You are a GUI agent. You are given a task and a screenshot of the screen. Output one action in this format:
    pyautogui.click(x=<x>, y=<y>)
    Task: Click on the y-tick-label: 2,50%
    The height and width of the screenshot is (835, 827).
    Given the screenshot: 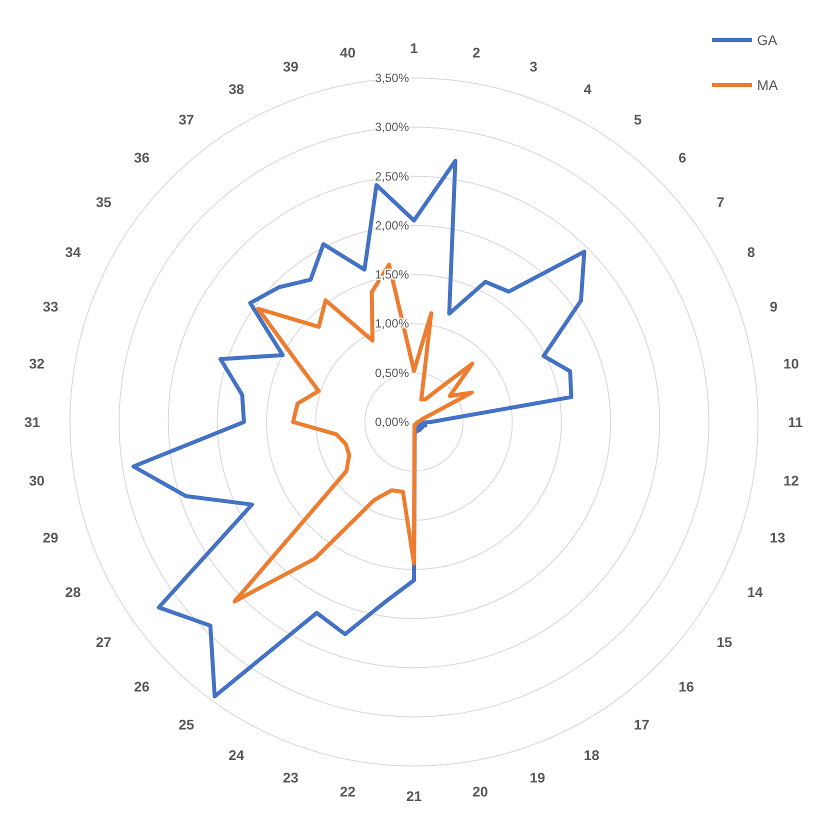 What is the action you would take?
    pyautogui.click(x=392, y=176)
    